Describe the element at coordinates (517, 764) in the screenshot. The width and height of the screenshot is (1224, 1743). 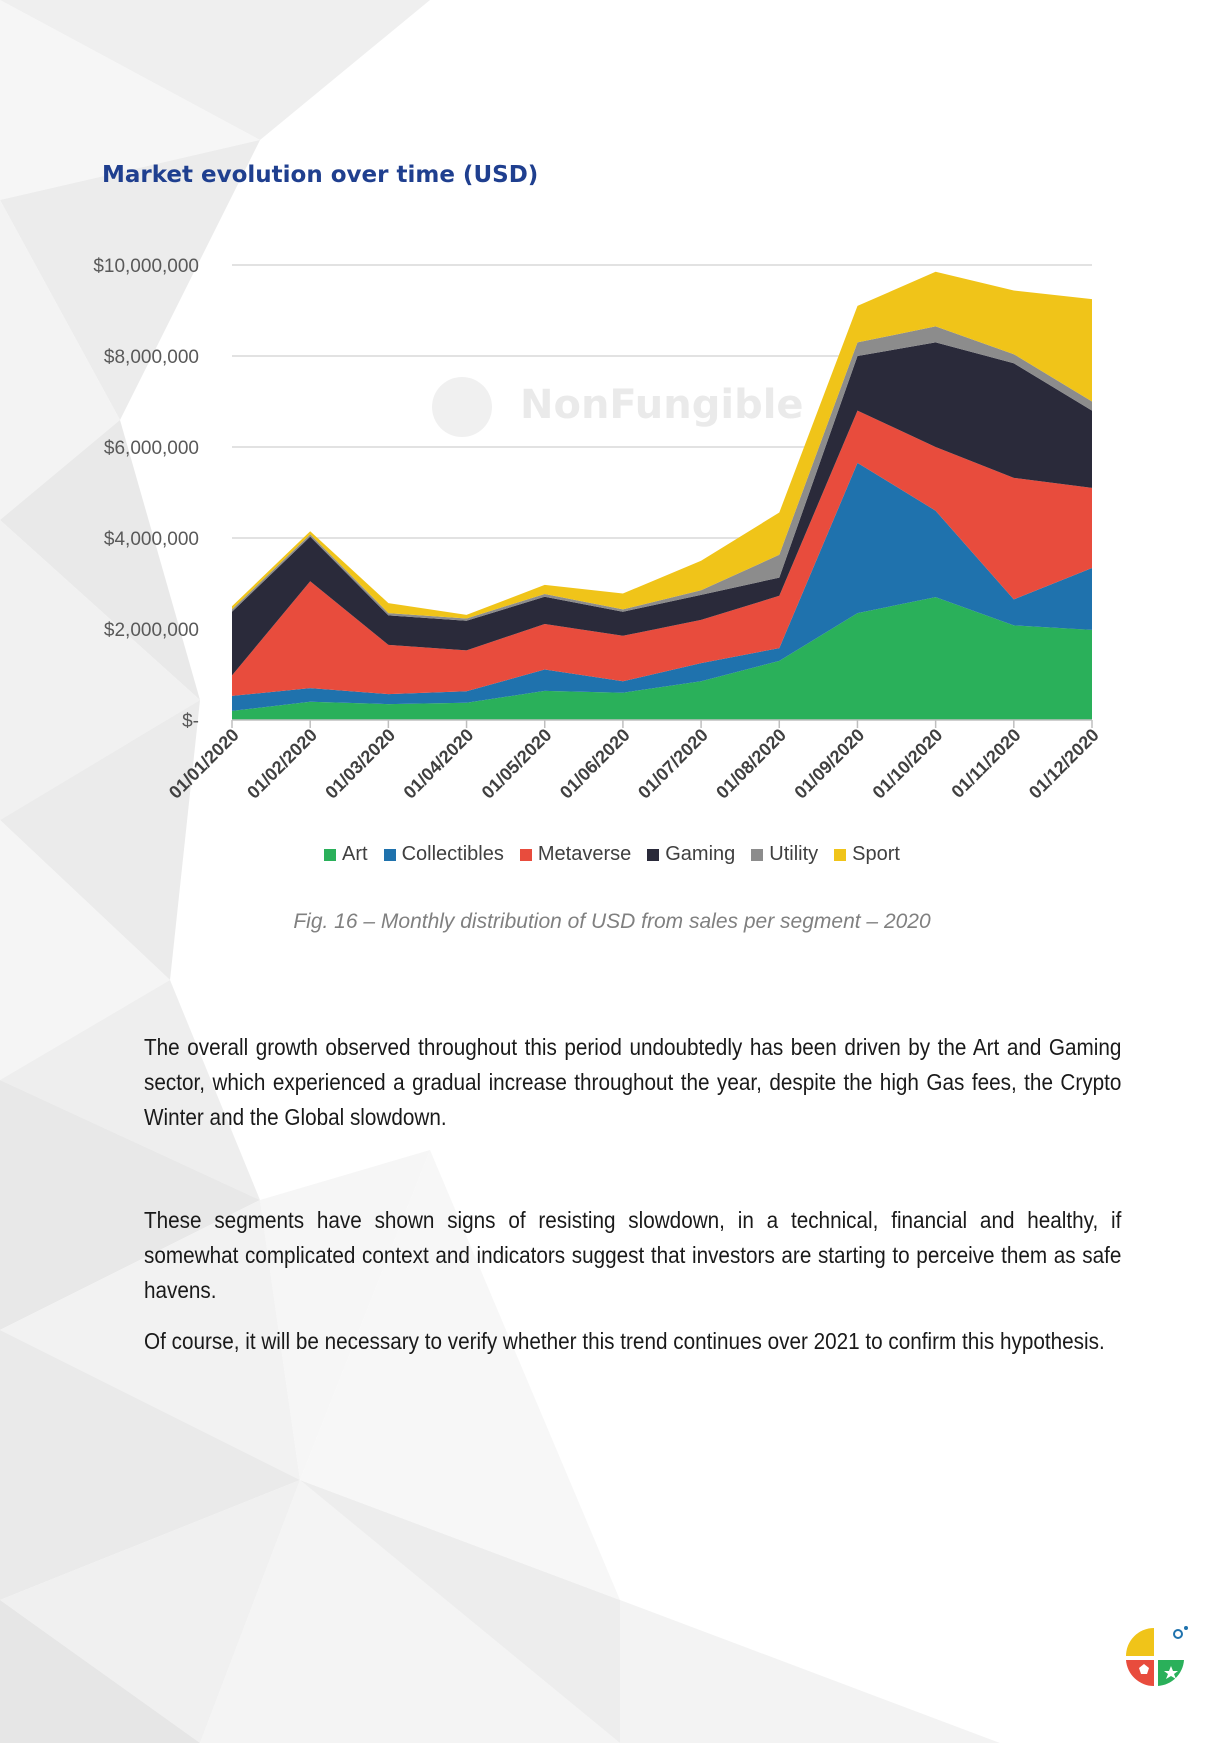
I see `x-tick-label: 01/05/2020` at that location.